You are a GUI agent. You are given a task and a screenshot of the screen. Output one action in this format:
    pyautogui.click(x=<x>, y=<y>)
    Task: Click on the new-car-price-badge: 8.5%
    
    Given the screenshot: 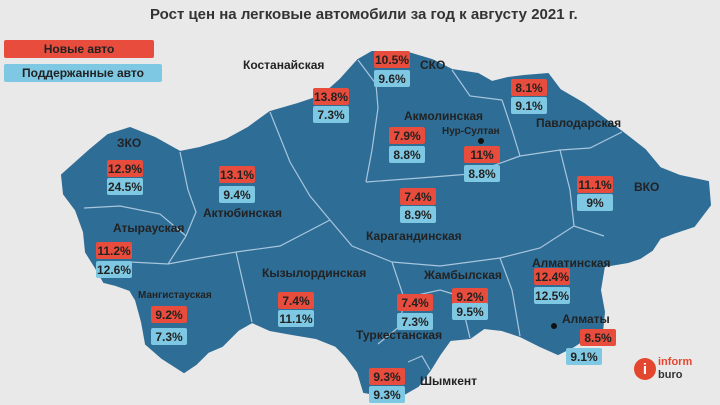 What is the action you would take?
    pyautogui.click(x=598, y=337)
    